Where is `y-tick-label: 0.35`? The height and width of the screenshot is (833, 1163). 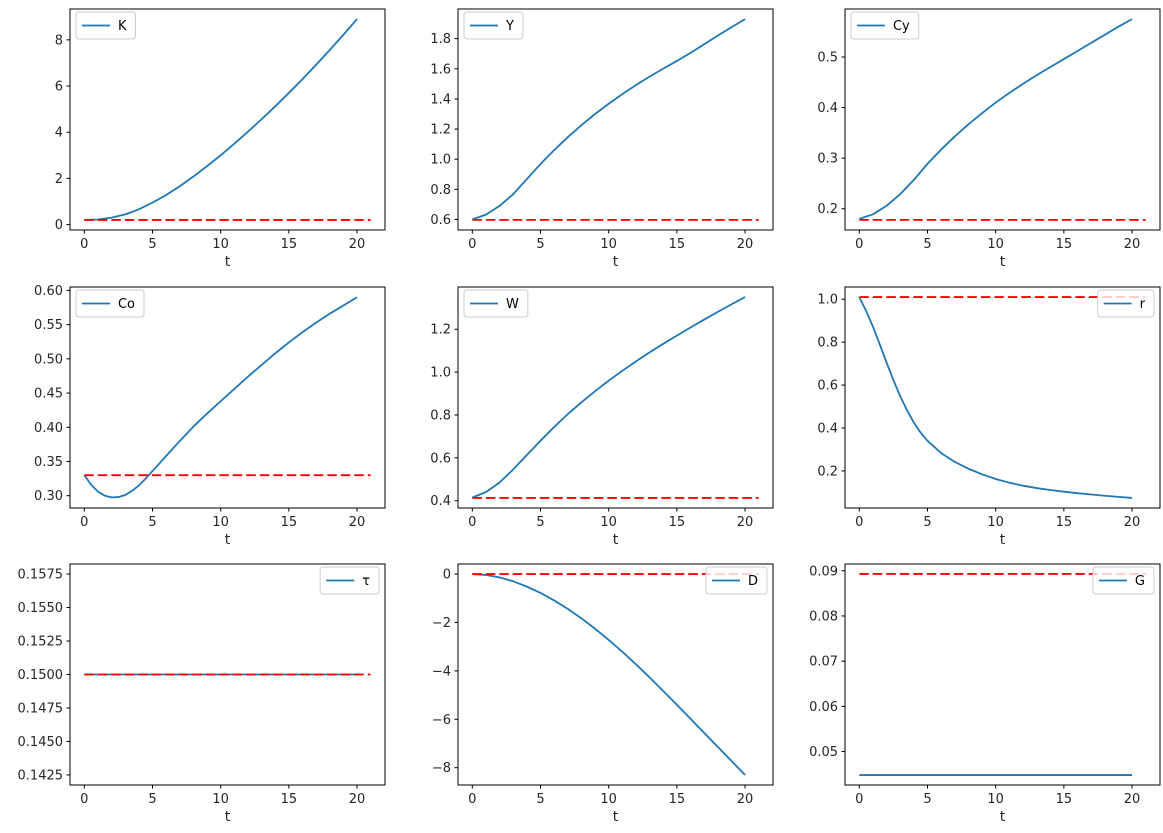
y-tick-label: 0.35 is located at coordinates (48, 462).